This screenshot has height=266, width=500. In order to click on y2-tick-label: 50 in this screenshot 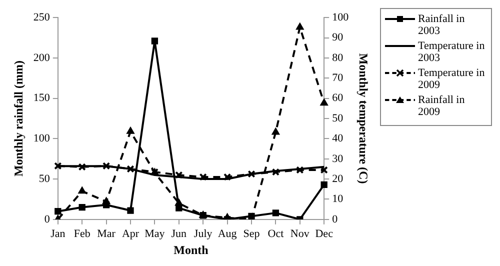, I will do `click(338, 118)`.